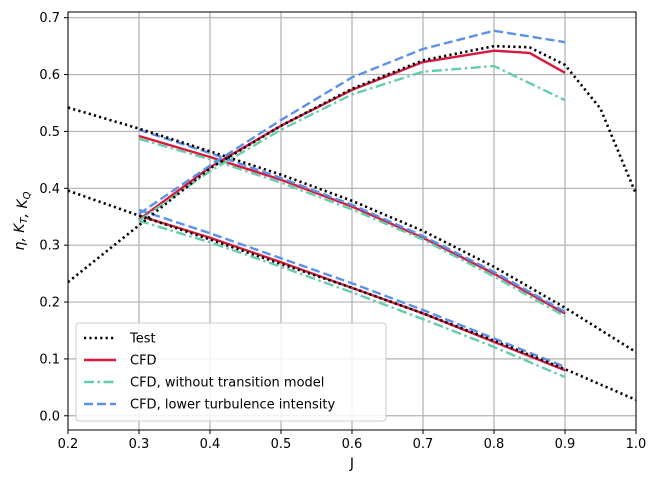  What do you see at coordinates (49, 189) in the screenshot?
I see `y-tick-label: 0.4` at bounding box center [49, 189].